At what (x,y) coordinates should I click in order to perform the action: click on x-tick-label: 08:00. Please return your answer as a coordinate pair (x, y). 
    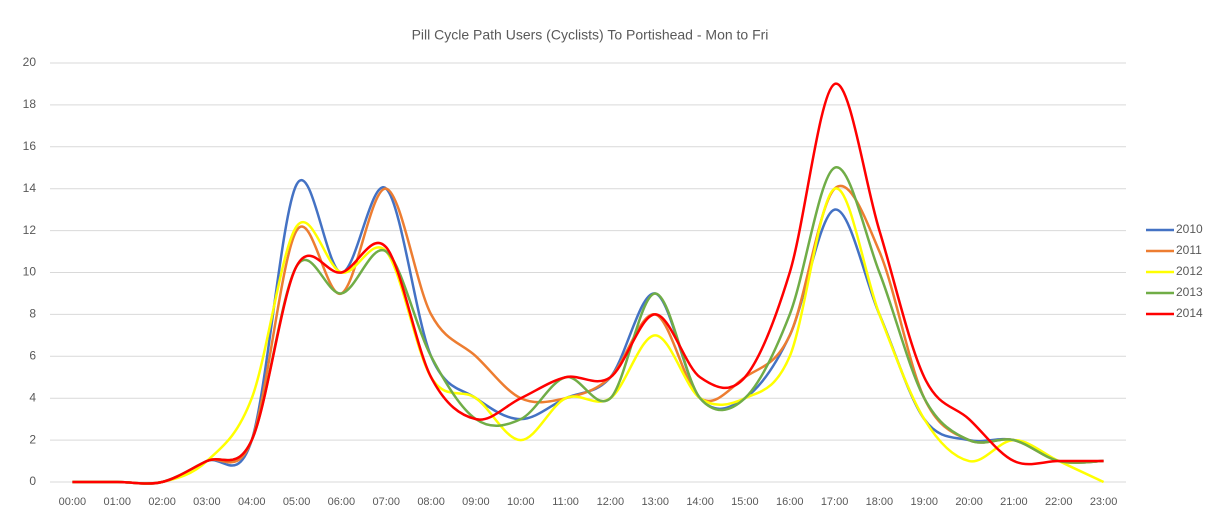
    Looking at the image, I should click on (431, 502).